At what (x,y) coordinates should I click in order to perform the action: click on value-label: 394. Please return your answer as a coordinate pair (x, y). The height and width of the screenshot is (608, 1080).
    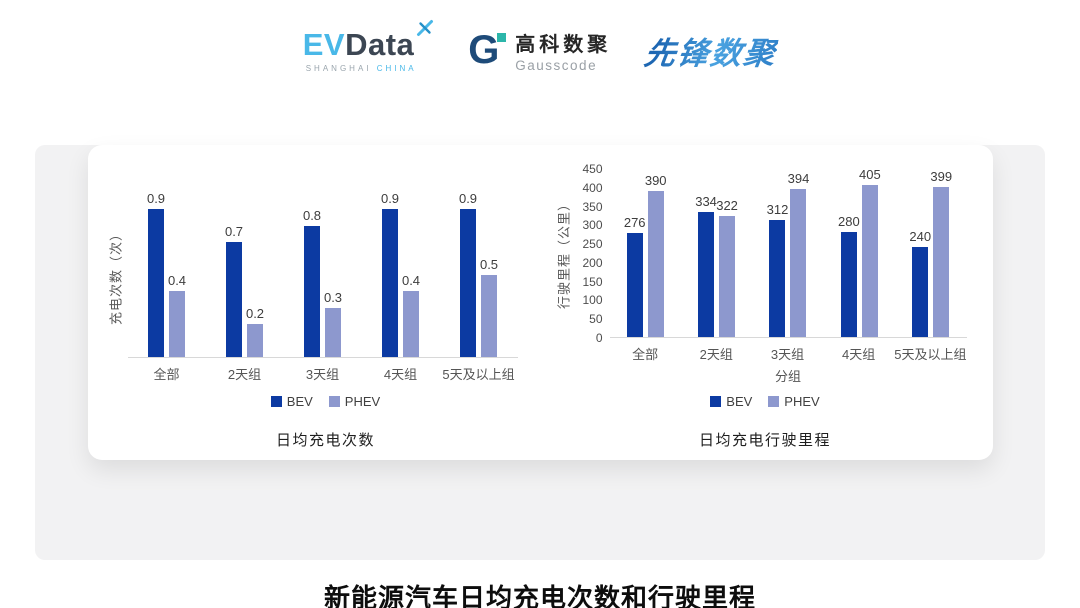
    Looking at the image, I should click on (798, 178).